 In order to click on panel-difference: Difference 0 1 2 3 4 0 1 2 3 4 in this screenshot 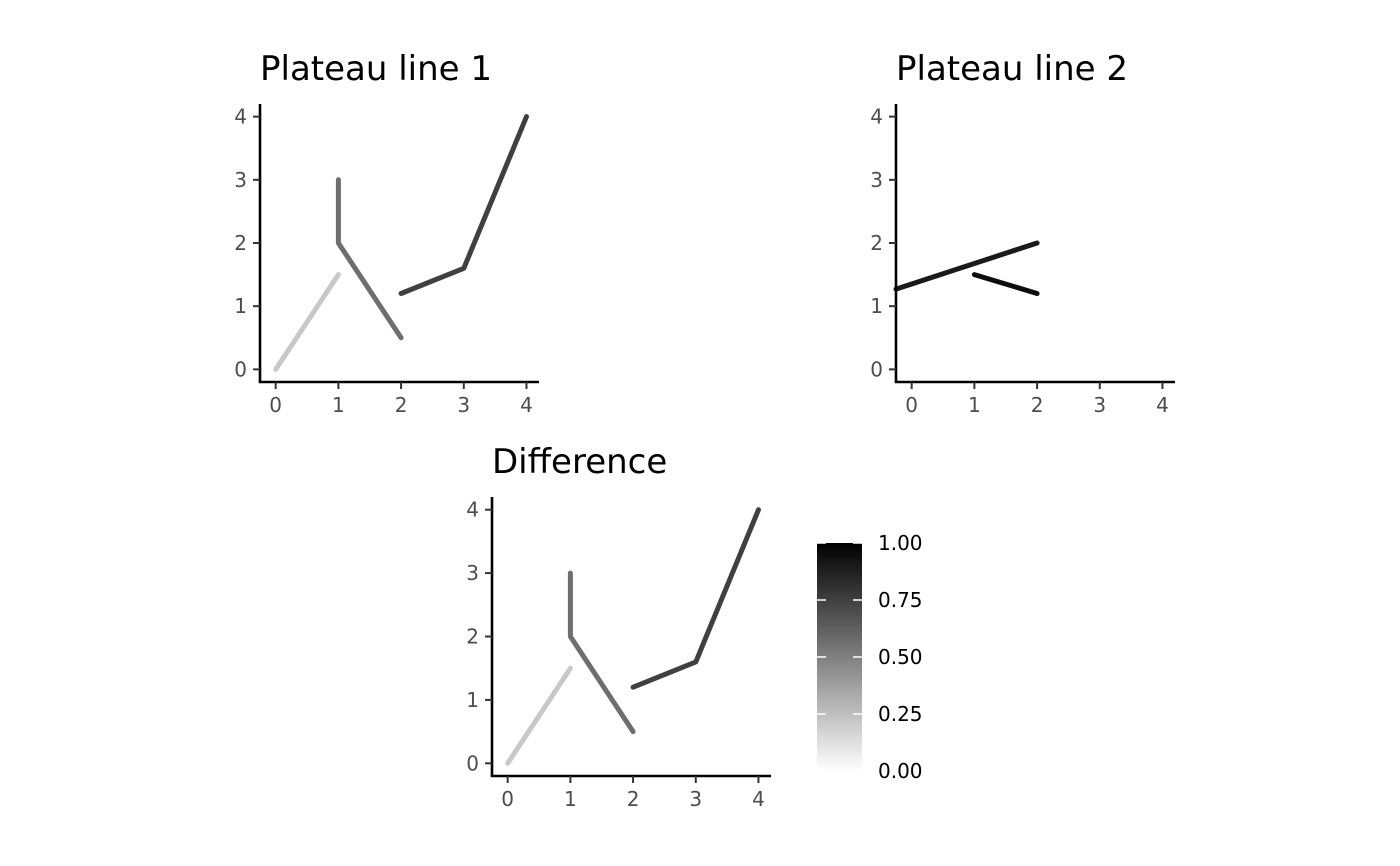, I will do `click(618, 626)`.